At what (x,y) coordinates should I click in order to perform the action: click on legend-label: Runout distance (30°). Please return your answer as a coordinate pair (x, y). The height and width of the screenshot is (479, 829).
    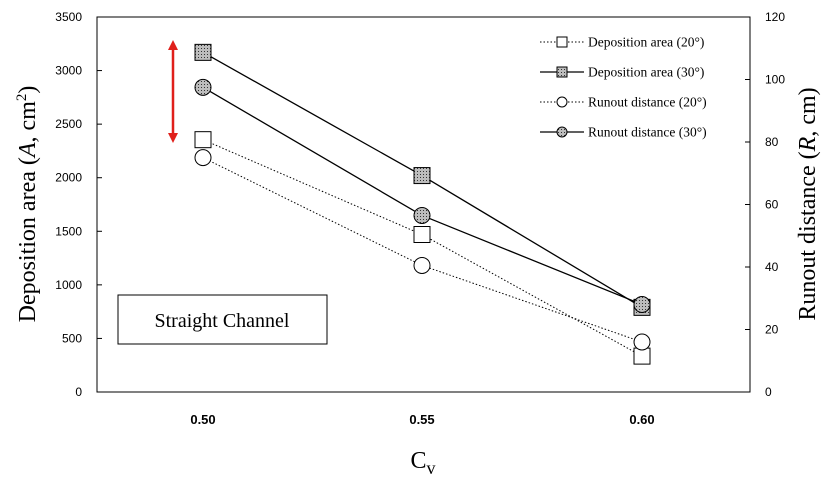
    Looking at the image, I should click on (647, 132).